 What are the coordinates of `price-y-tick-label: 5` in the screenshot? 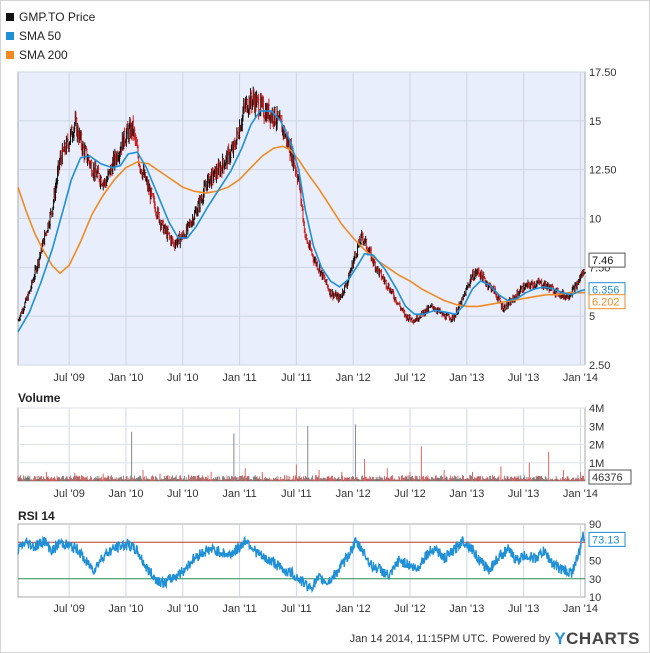 It's located at (592, 317).